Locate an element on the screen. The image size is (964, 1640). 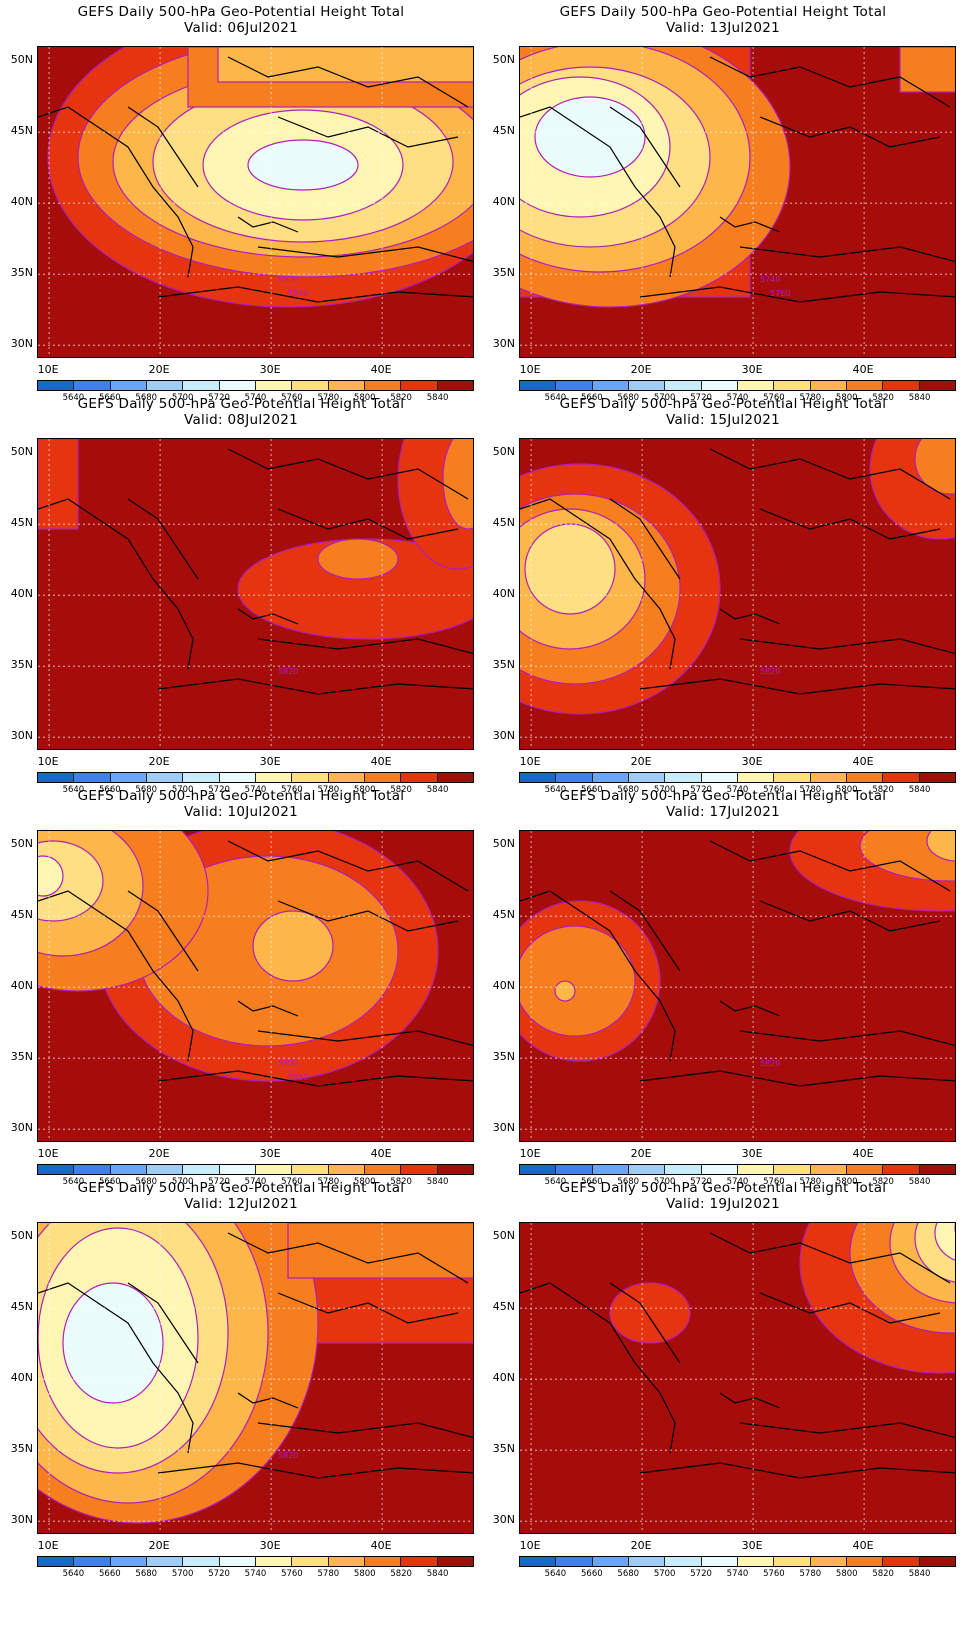
colorbar-level-label: 5720 is located at coordinates (219, 1182).